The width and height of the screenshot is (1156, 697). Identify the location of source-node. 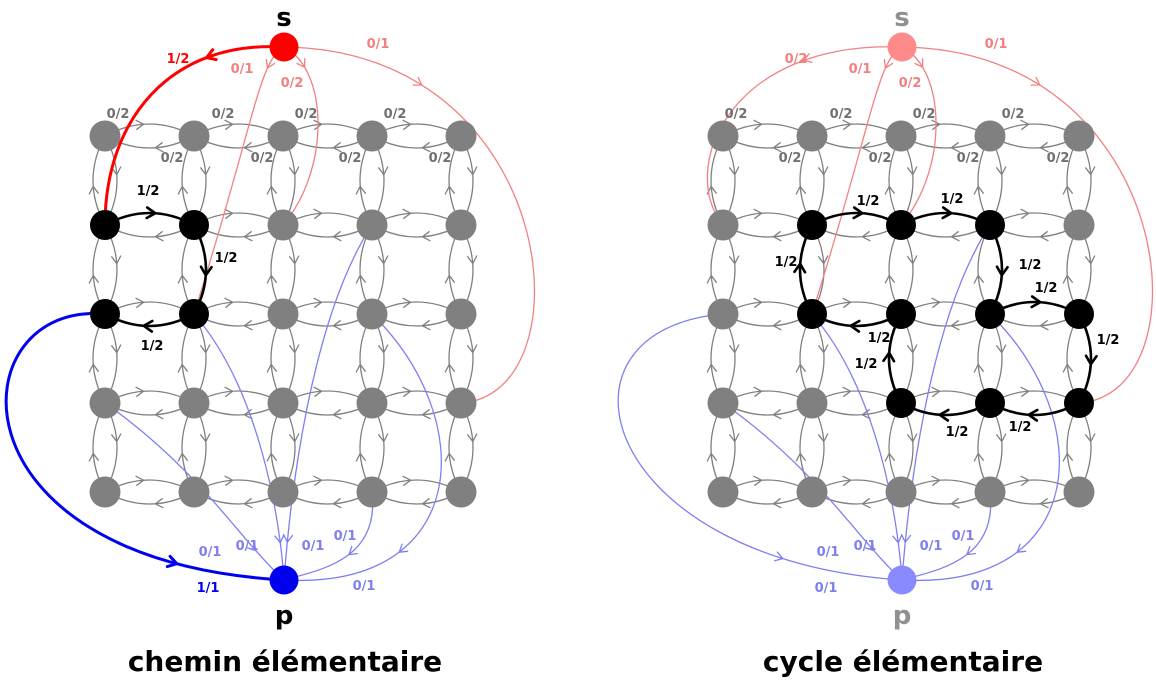
(284, 47).